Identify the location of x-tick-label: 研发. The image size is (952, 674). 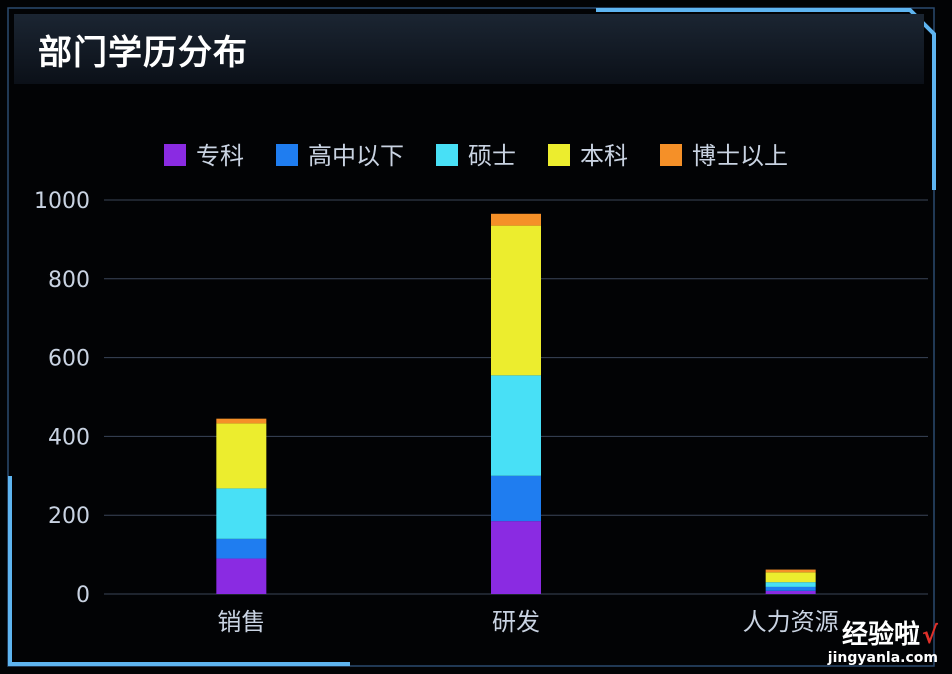
(516, 622).